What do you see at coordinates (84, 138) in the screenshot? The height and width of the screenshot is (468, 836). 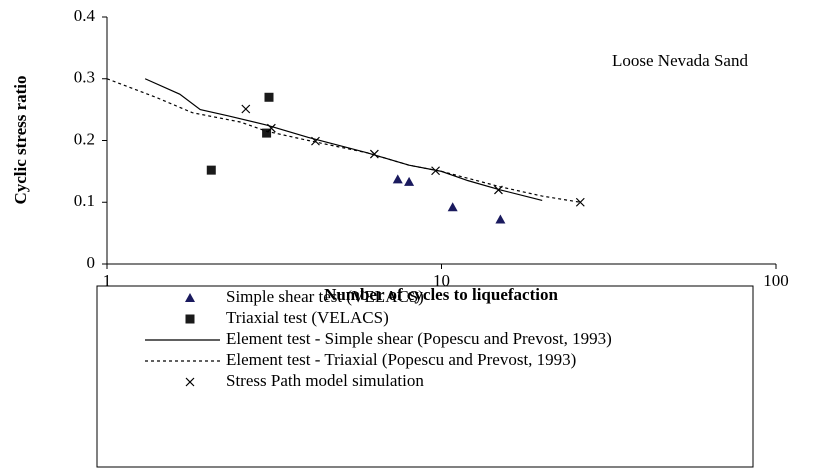 I see `y-tick-label: 0.2` at bounding box center [84, 138].